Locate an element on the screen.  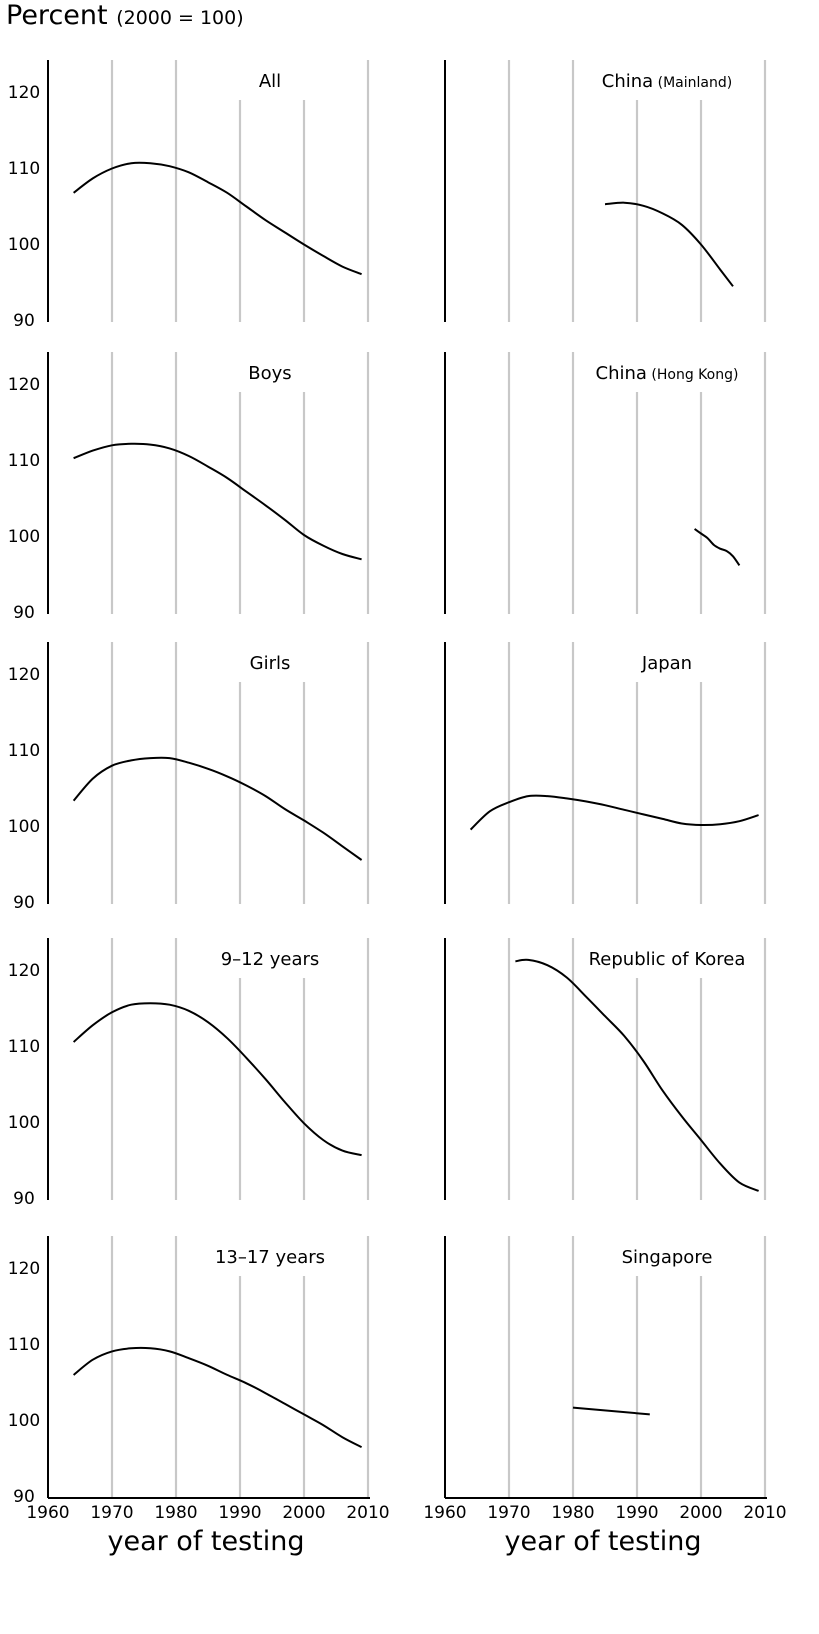
panel-3: 90 100 110 120 Boys is located at coordinates (189, 487).